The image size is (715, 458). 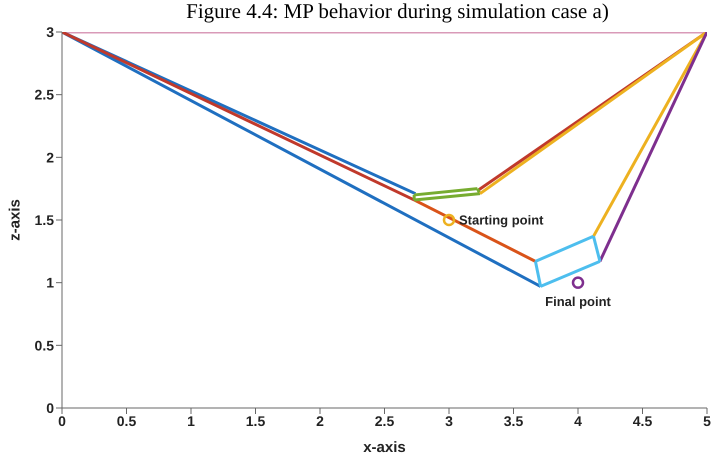 I want to click on annotation: Final point, so click(x=578, y=301).